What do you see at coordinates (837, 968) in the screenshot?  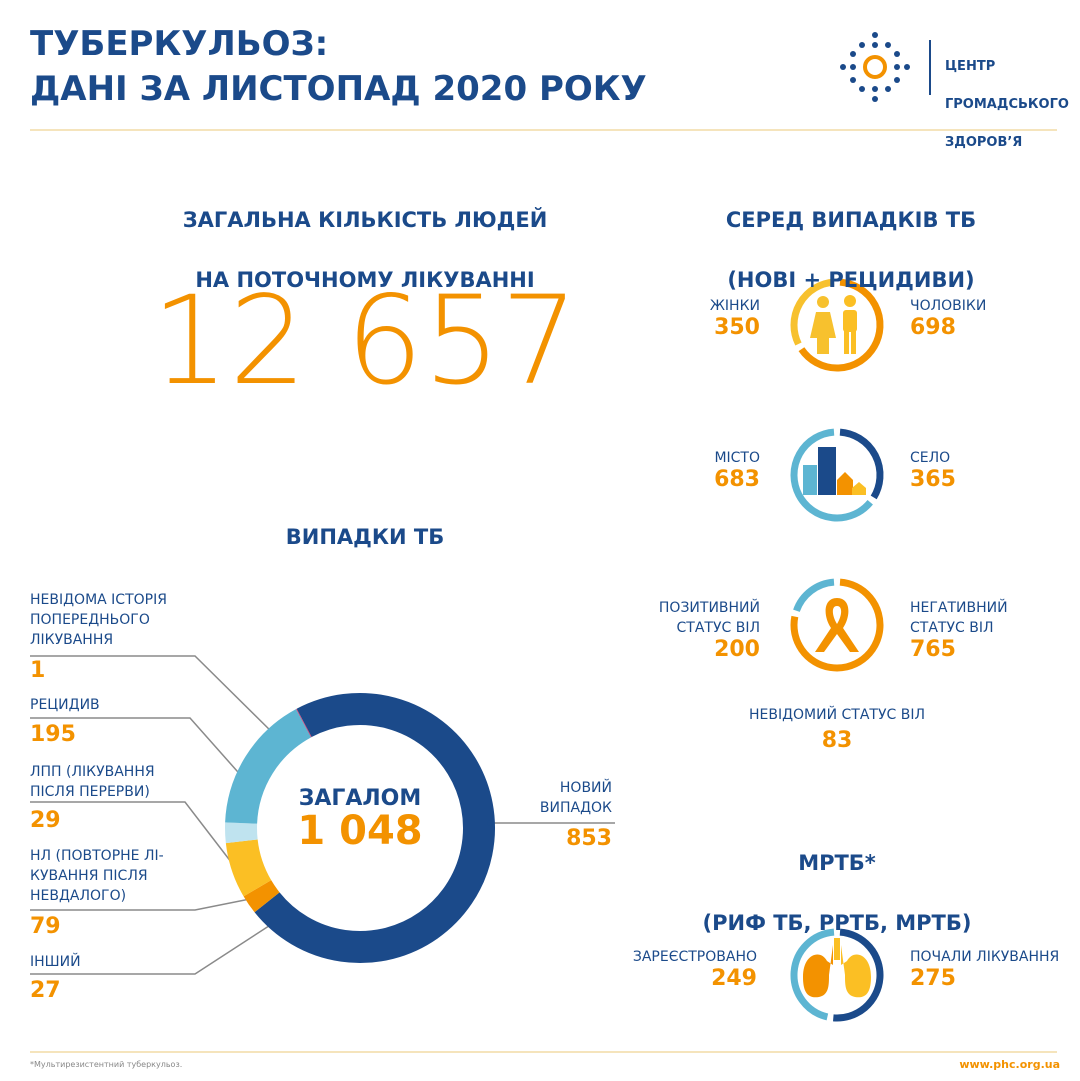 I see `icon-lungs` at bounding box center [837, 968].